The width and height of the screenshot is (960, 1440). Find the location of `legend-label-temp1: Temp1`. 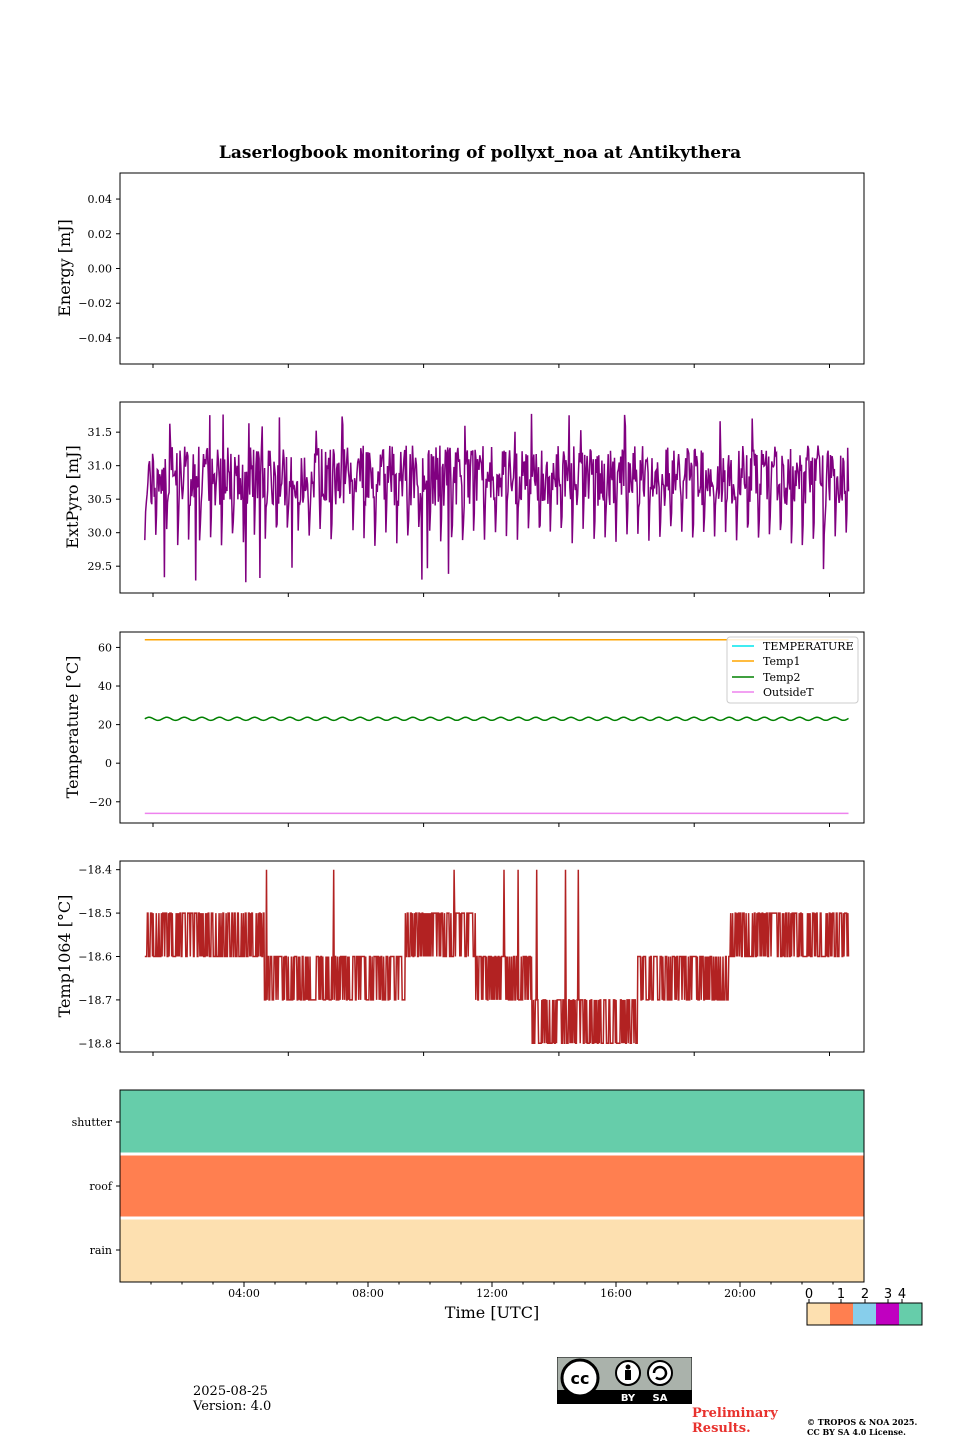

legend-label-temp1: Temp1 is located at coordinates (781, 661).